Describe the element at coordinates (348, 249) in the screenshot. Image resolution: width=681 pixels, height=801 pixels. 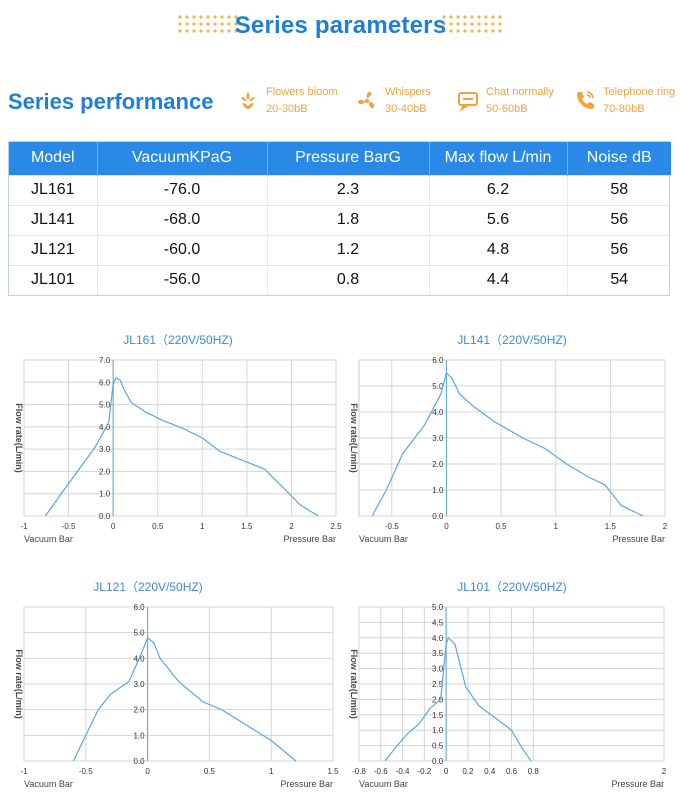
I see `table-cell: 1.2` at that location.